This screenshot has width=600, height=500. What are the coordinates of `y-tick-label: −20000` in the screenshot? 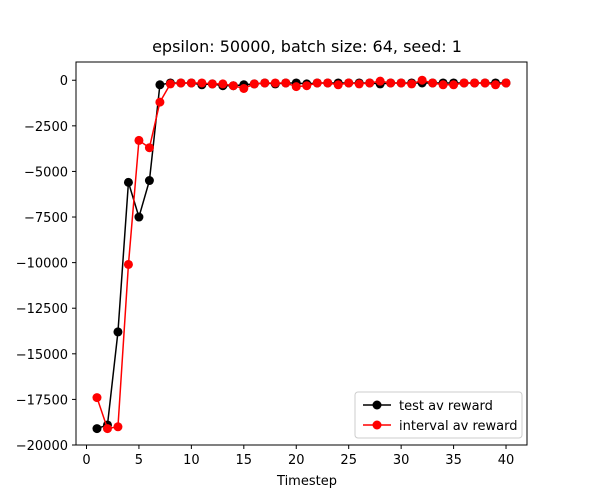 It's located at (42, 446).